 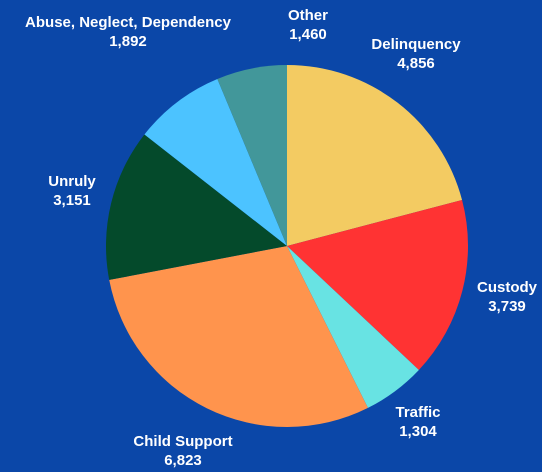 What do you see at coordinates (418, 412) in the screenshot?
I see `label-name: Traffic` at bounding box center [418, 412].